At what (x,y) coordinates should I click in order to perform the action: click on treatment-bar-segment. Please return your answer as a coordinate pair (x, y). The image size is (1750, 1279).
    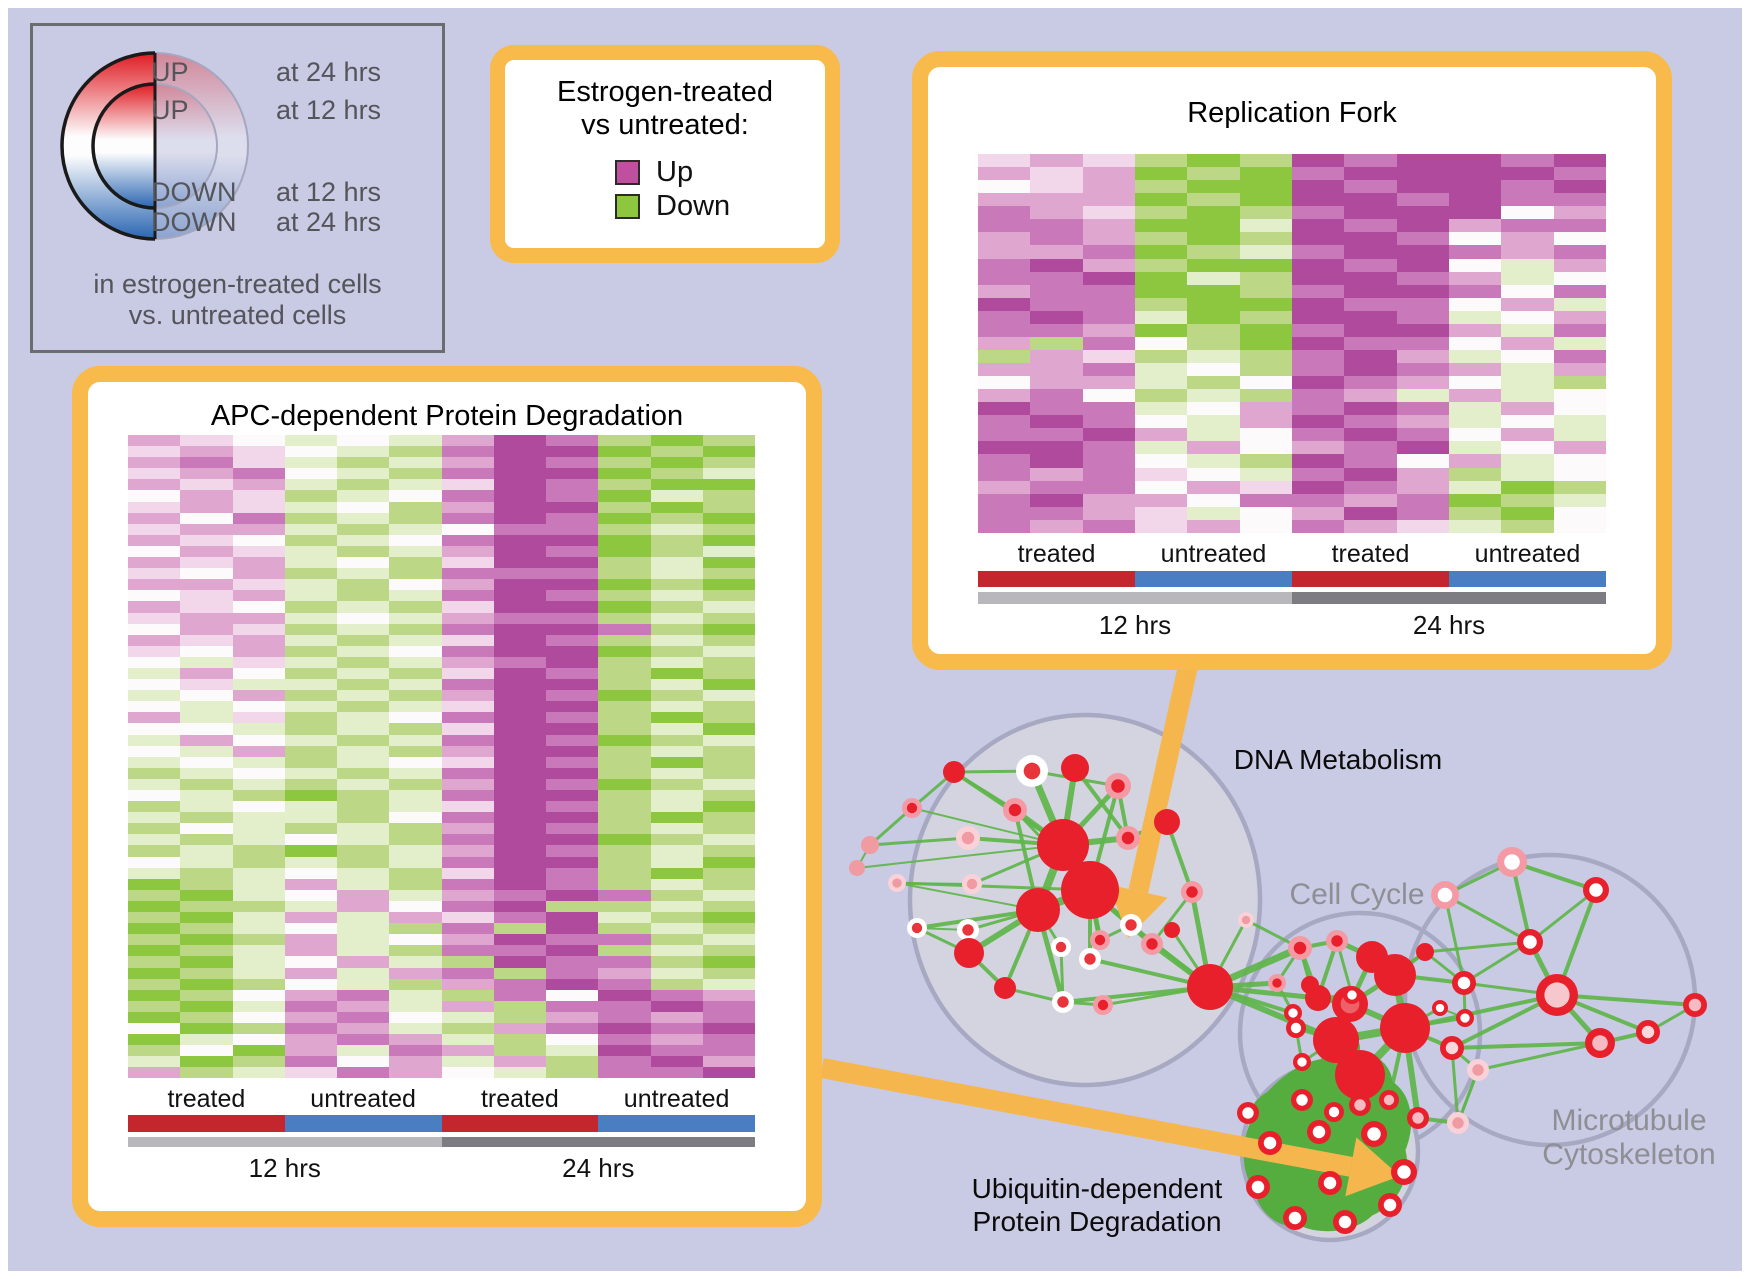
    Looking at the image, I should click on (1056, 579).